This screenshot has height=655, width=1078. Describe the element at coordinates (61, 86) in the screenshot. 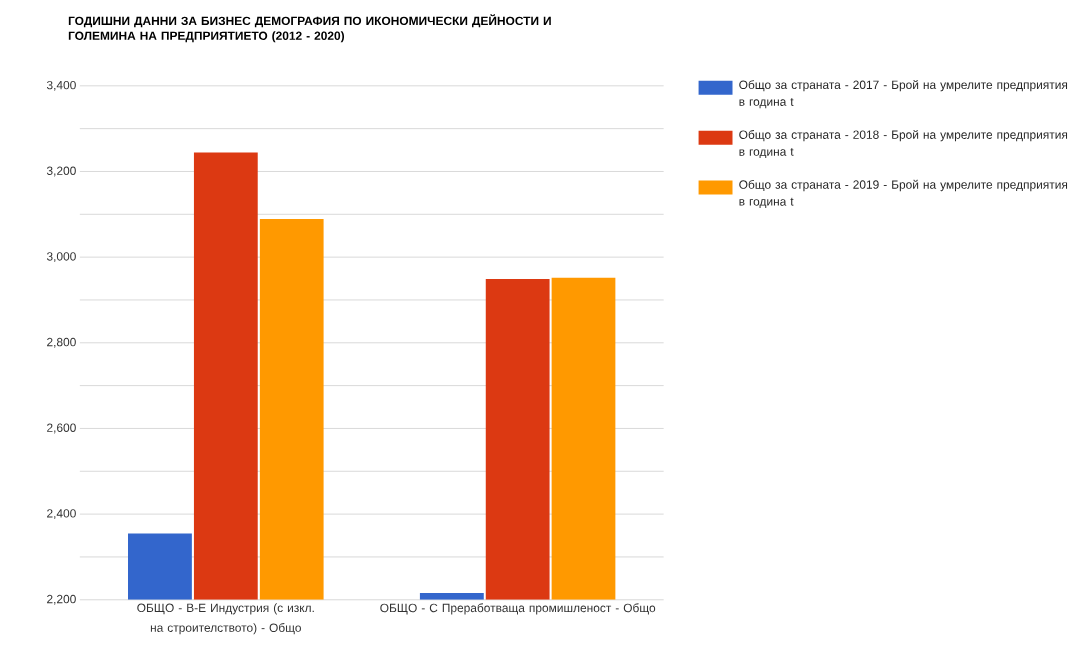

I see `y-tick-label: 3,400` at that location.